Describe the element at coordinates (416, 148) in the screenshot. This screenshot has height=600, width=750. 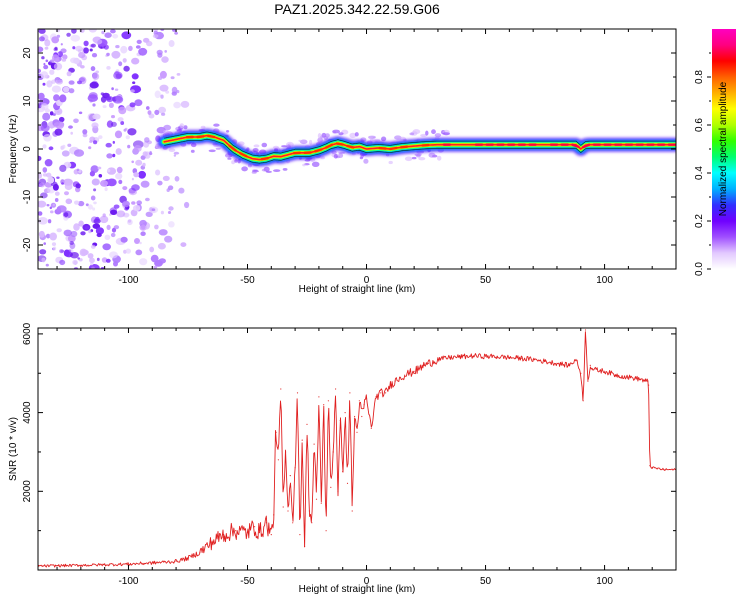
I see `signal-track` at that location.